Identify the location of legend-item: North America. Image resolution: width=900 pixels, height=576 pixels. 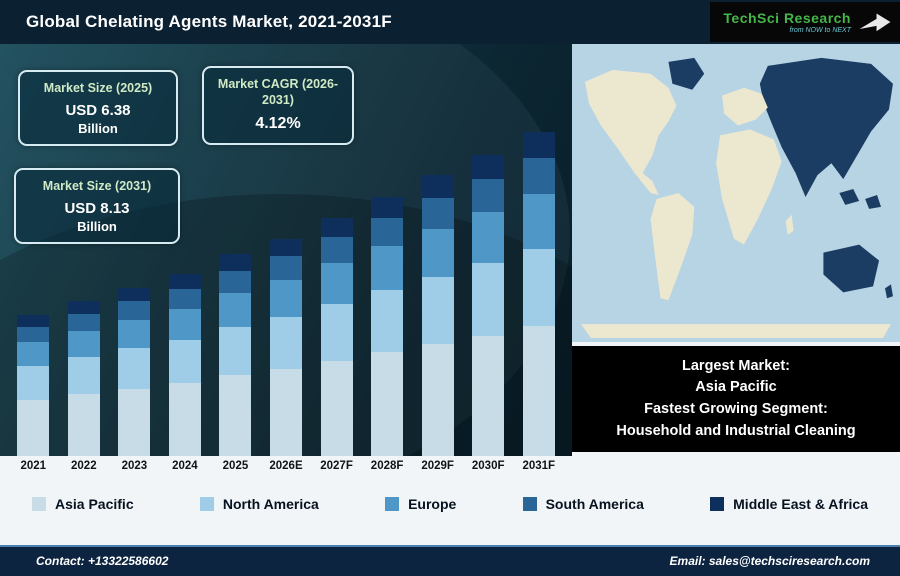
(259, 504).